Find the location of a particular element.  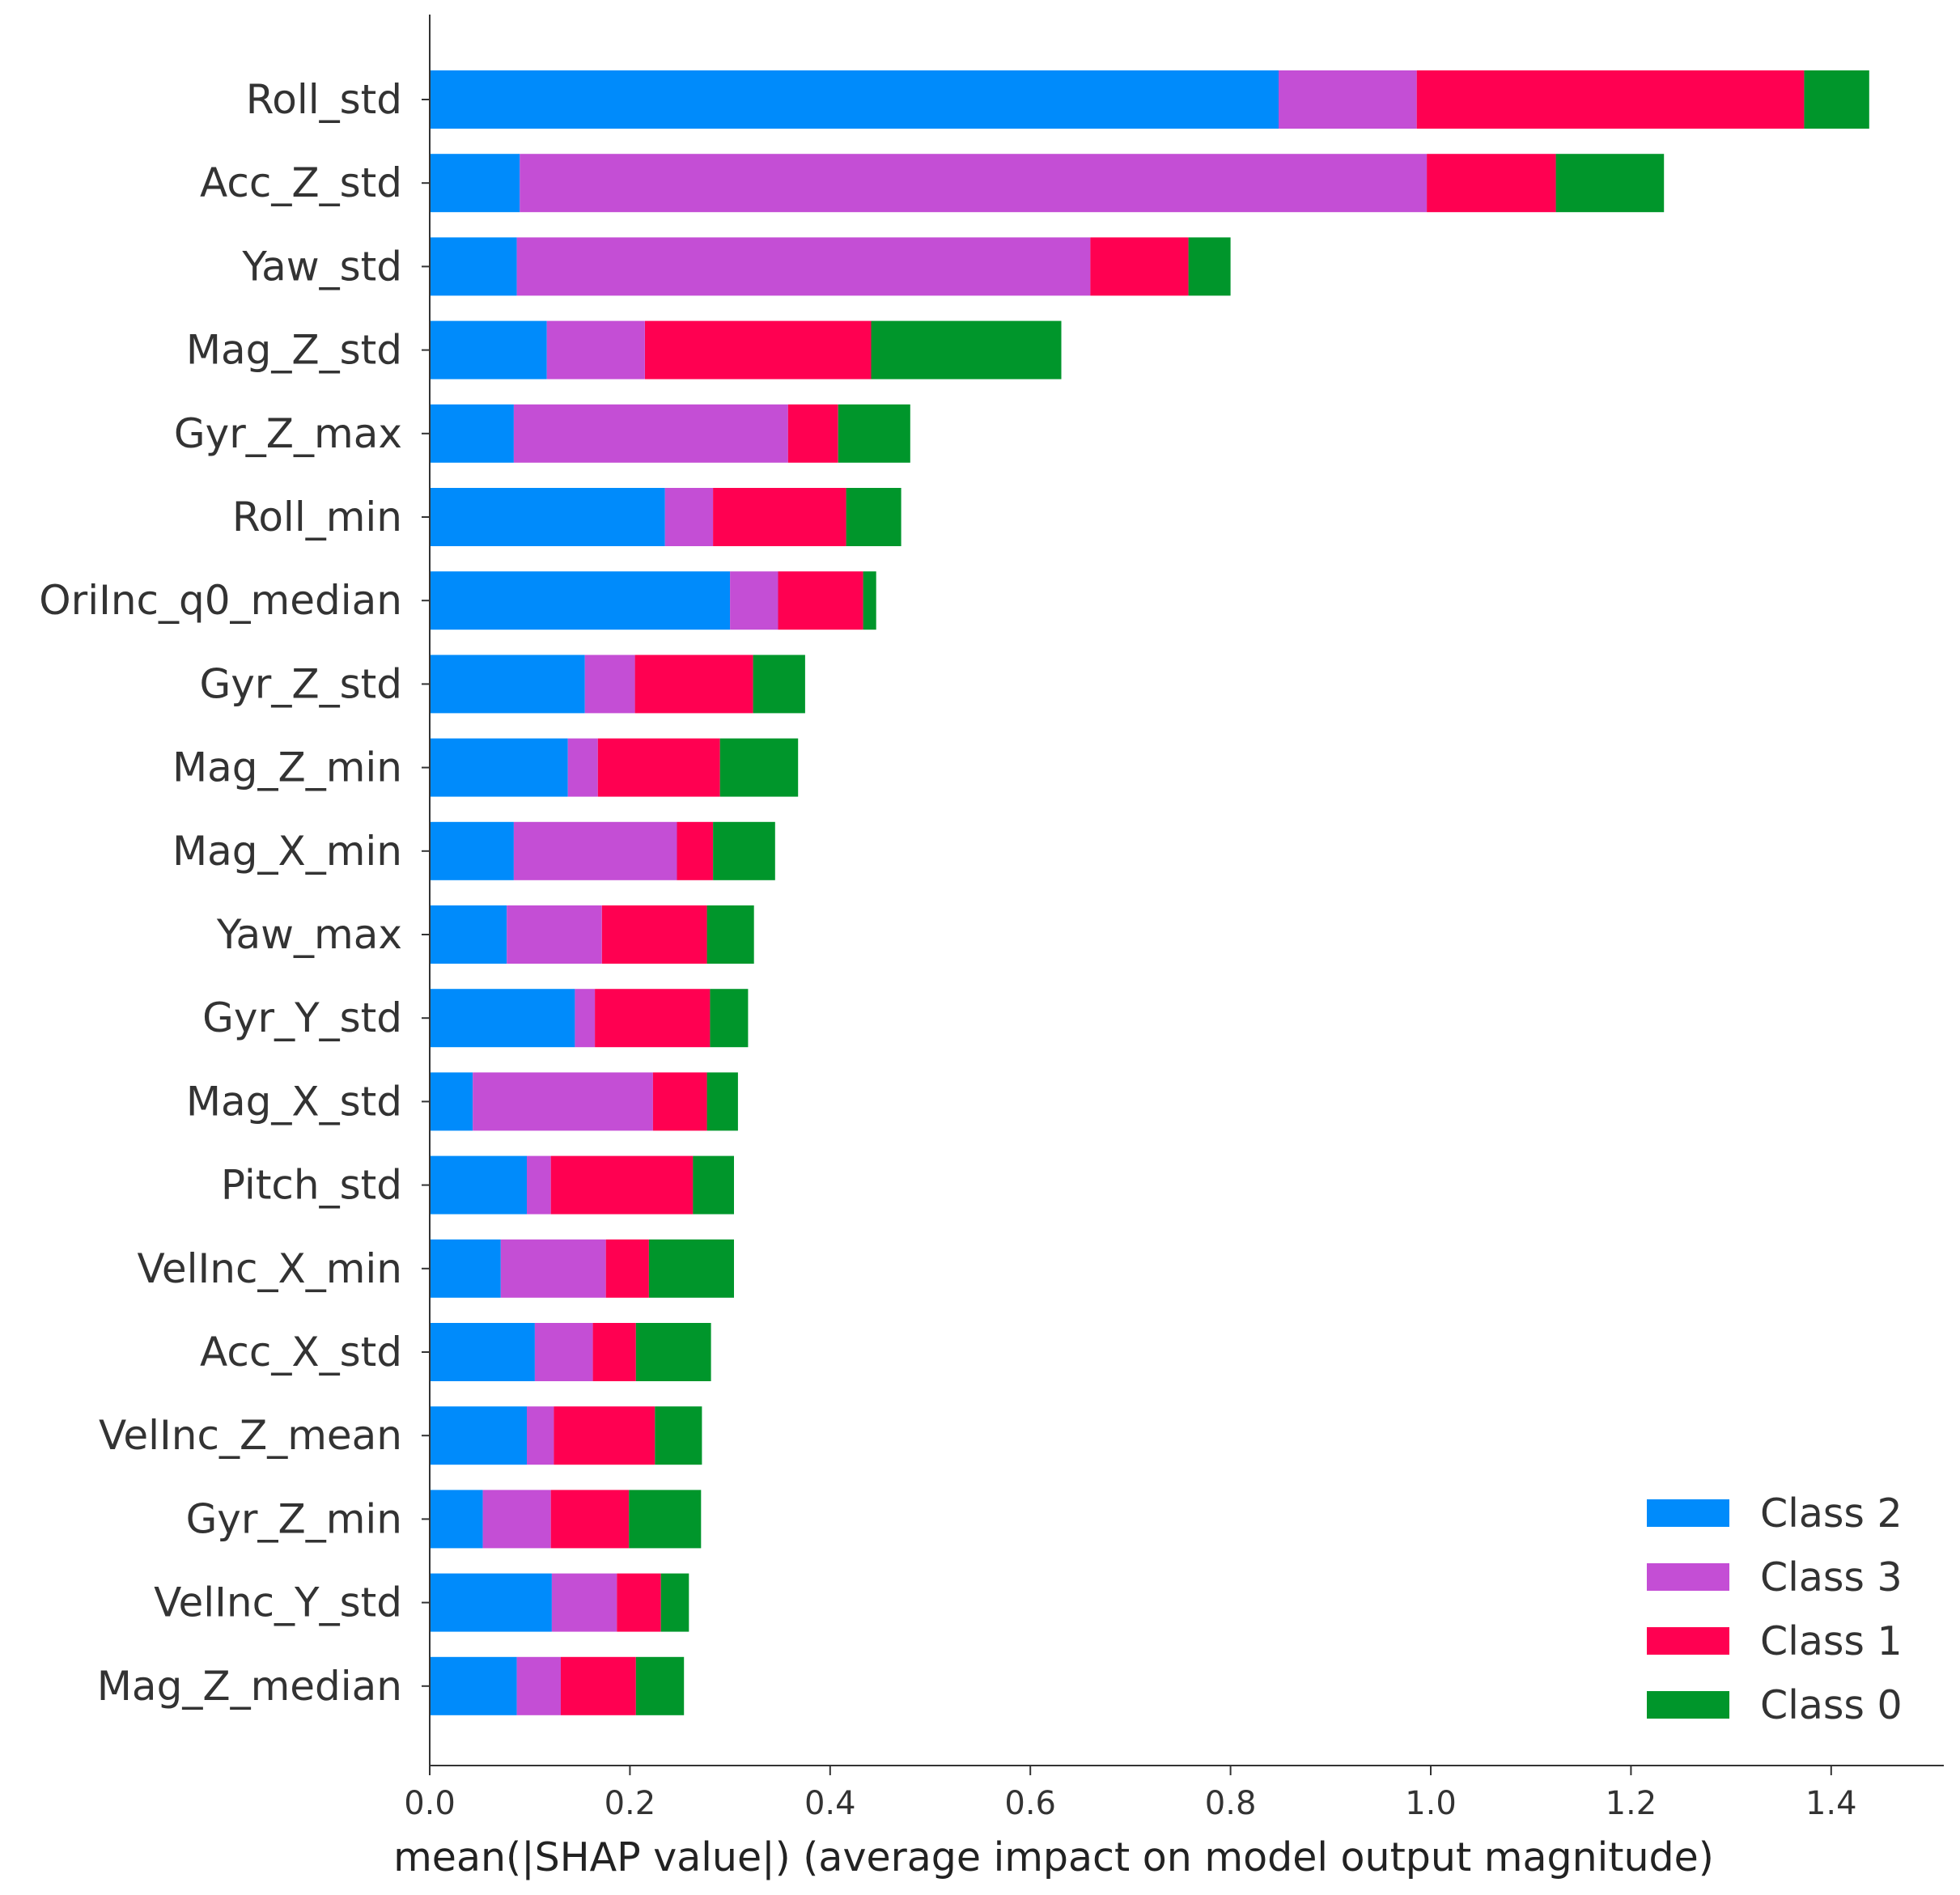

x-tick-group: 0.0 0.2 0.4 0.6 0.8 1.0 1.2 1.4 is located at coordinates (1131, 1794).